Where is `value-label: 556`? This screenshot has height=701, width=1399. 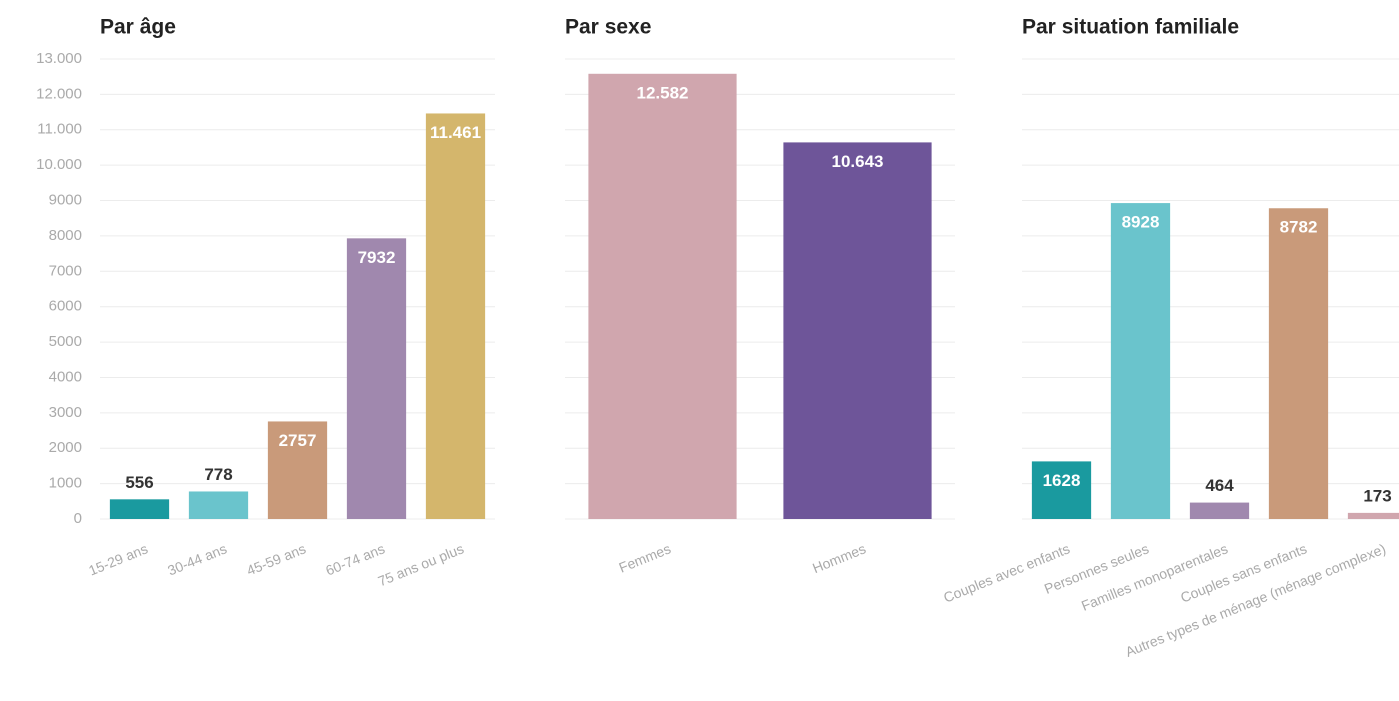
value-label: 556 is located at coordinates (139, 482).